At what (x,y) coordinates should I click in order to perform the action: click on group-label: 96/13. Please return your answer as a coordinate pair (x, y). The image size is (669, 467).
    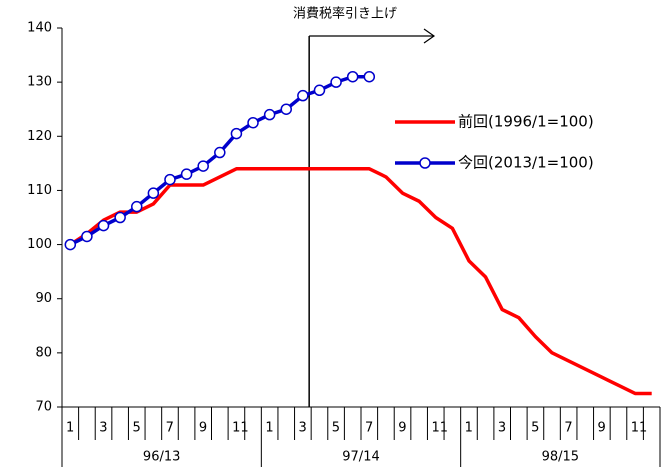
    Looking at the image, I should click on (161, 457).